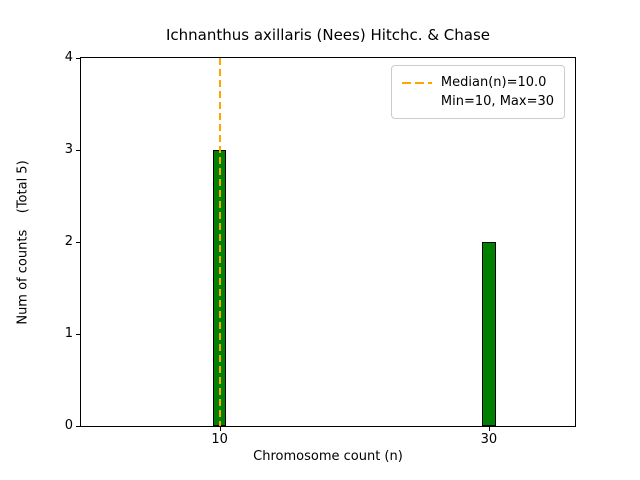 This screenshot has height=480, width=640. What do you see at coordinates (489, 334) in the screenshot?
I see `bar` at bounding box center [489, 334].